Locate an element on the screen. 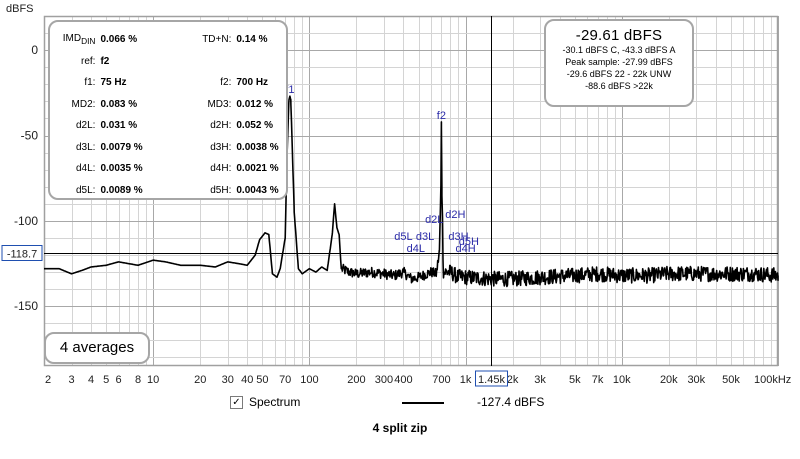 The height and width of the screenshot is (459, 800). marker-label: d5L is located at coordinates (403, 237).